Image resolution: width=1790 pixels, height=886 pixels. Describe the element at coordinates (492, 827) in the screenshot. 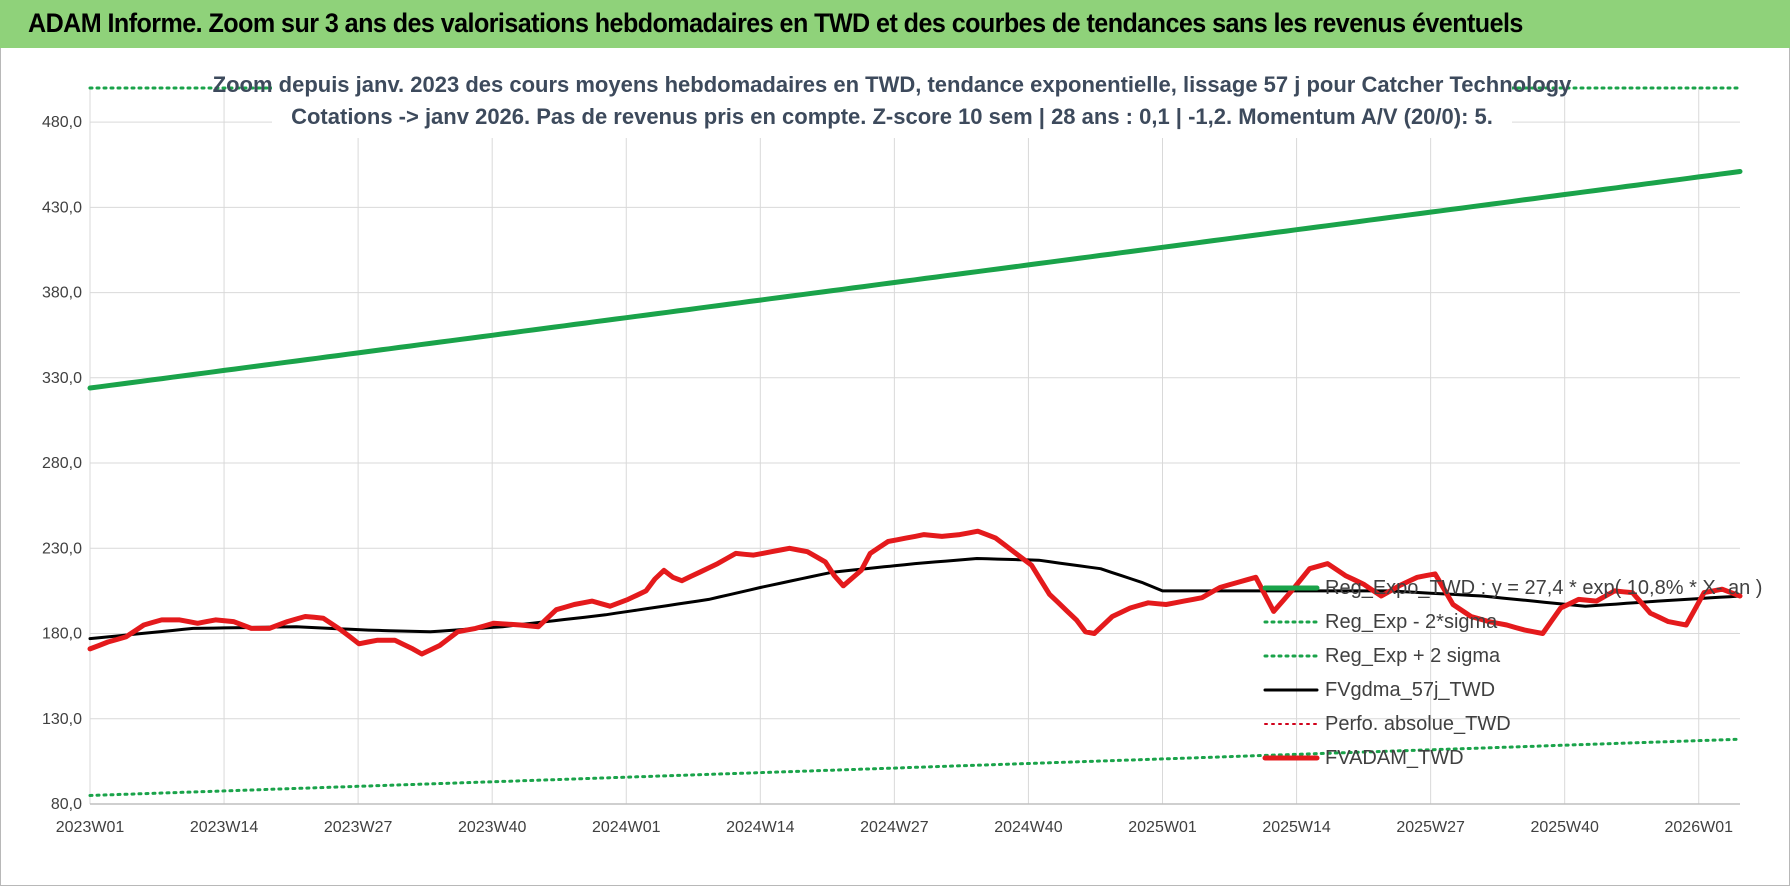

I see `x-tick-label: 2023W40` at that location.